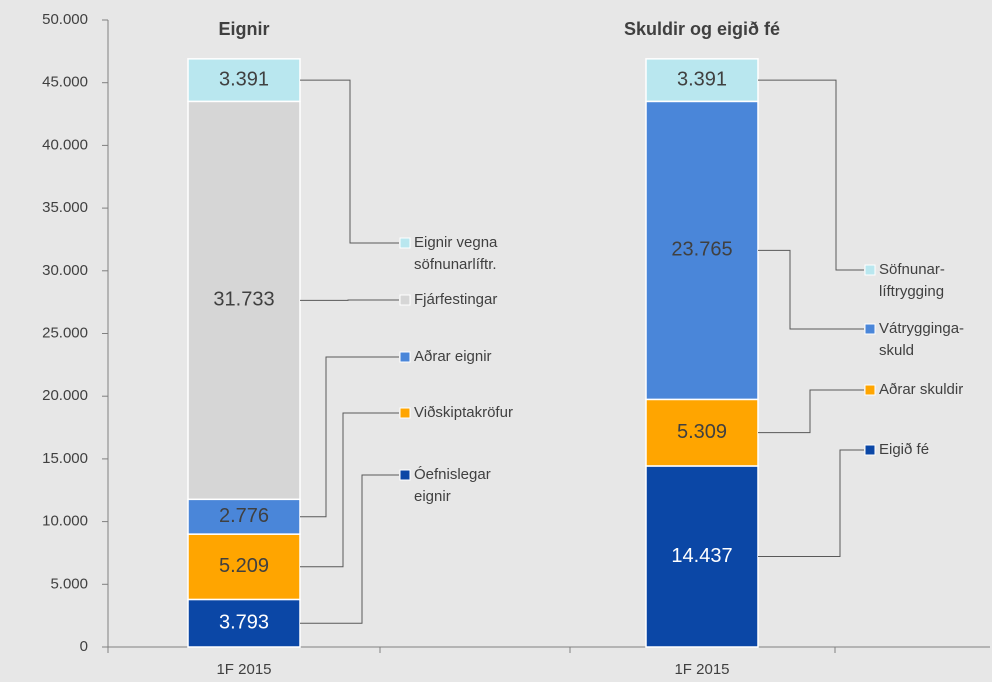 This screenshot has height=682, width=992. I want to click on legend-label: Eigið fé, so click(904, 449).